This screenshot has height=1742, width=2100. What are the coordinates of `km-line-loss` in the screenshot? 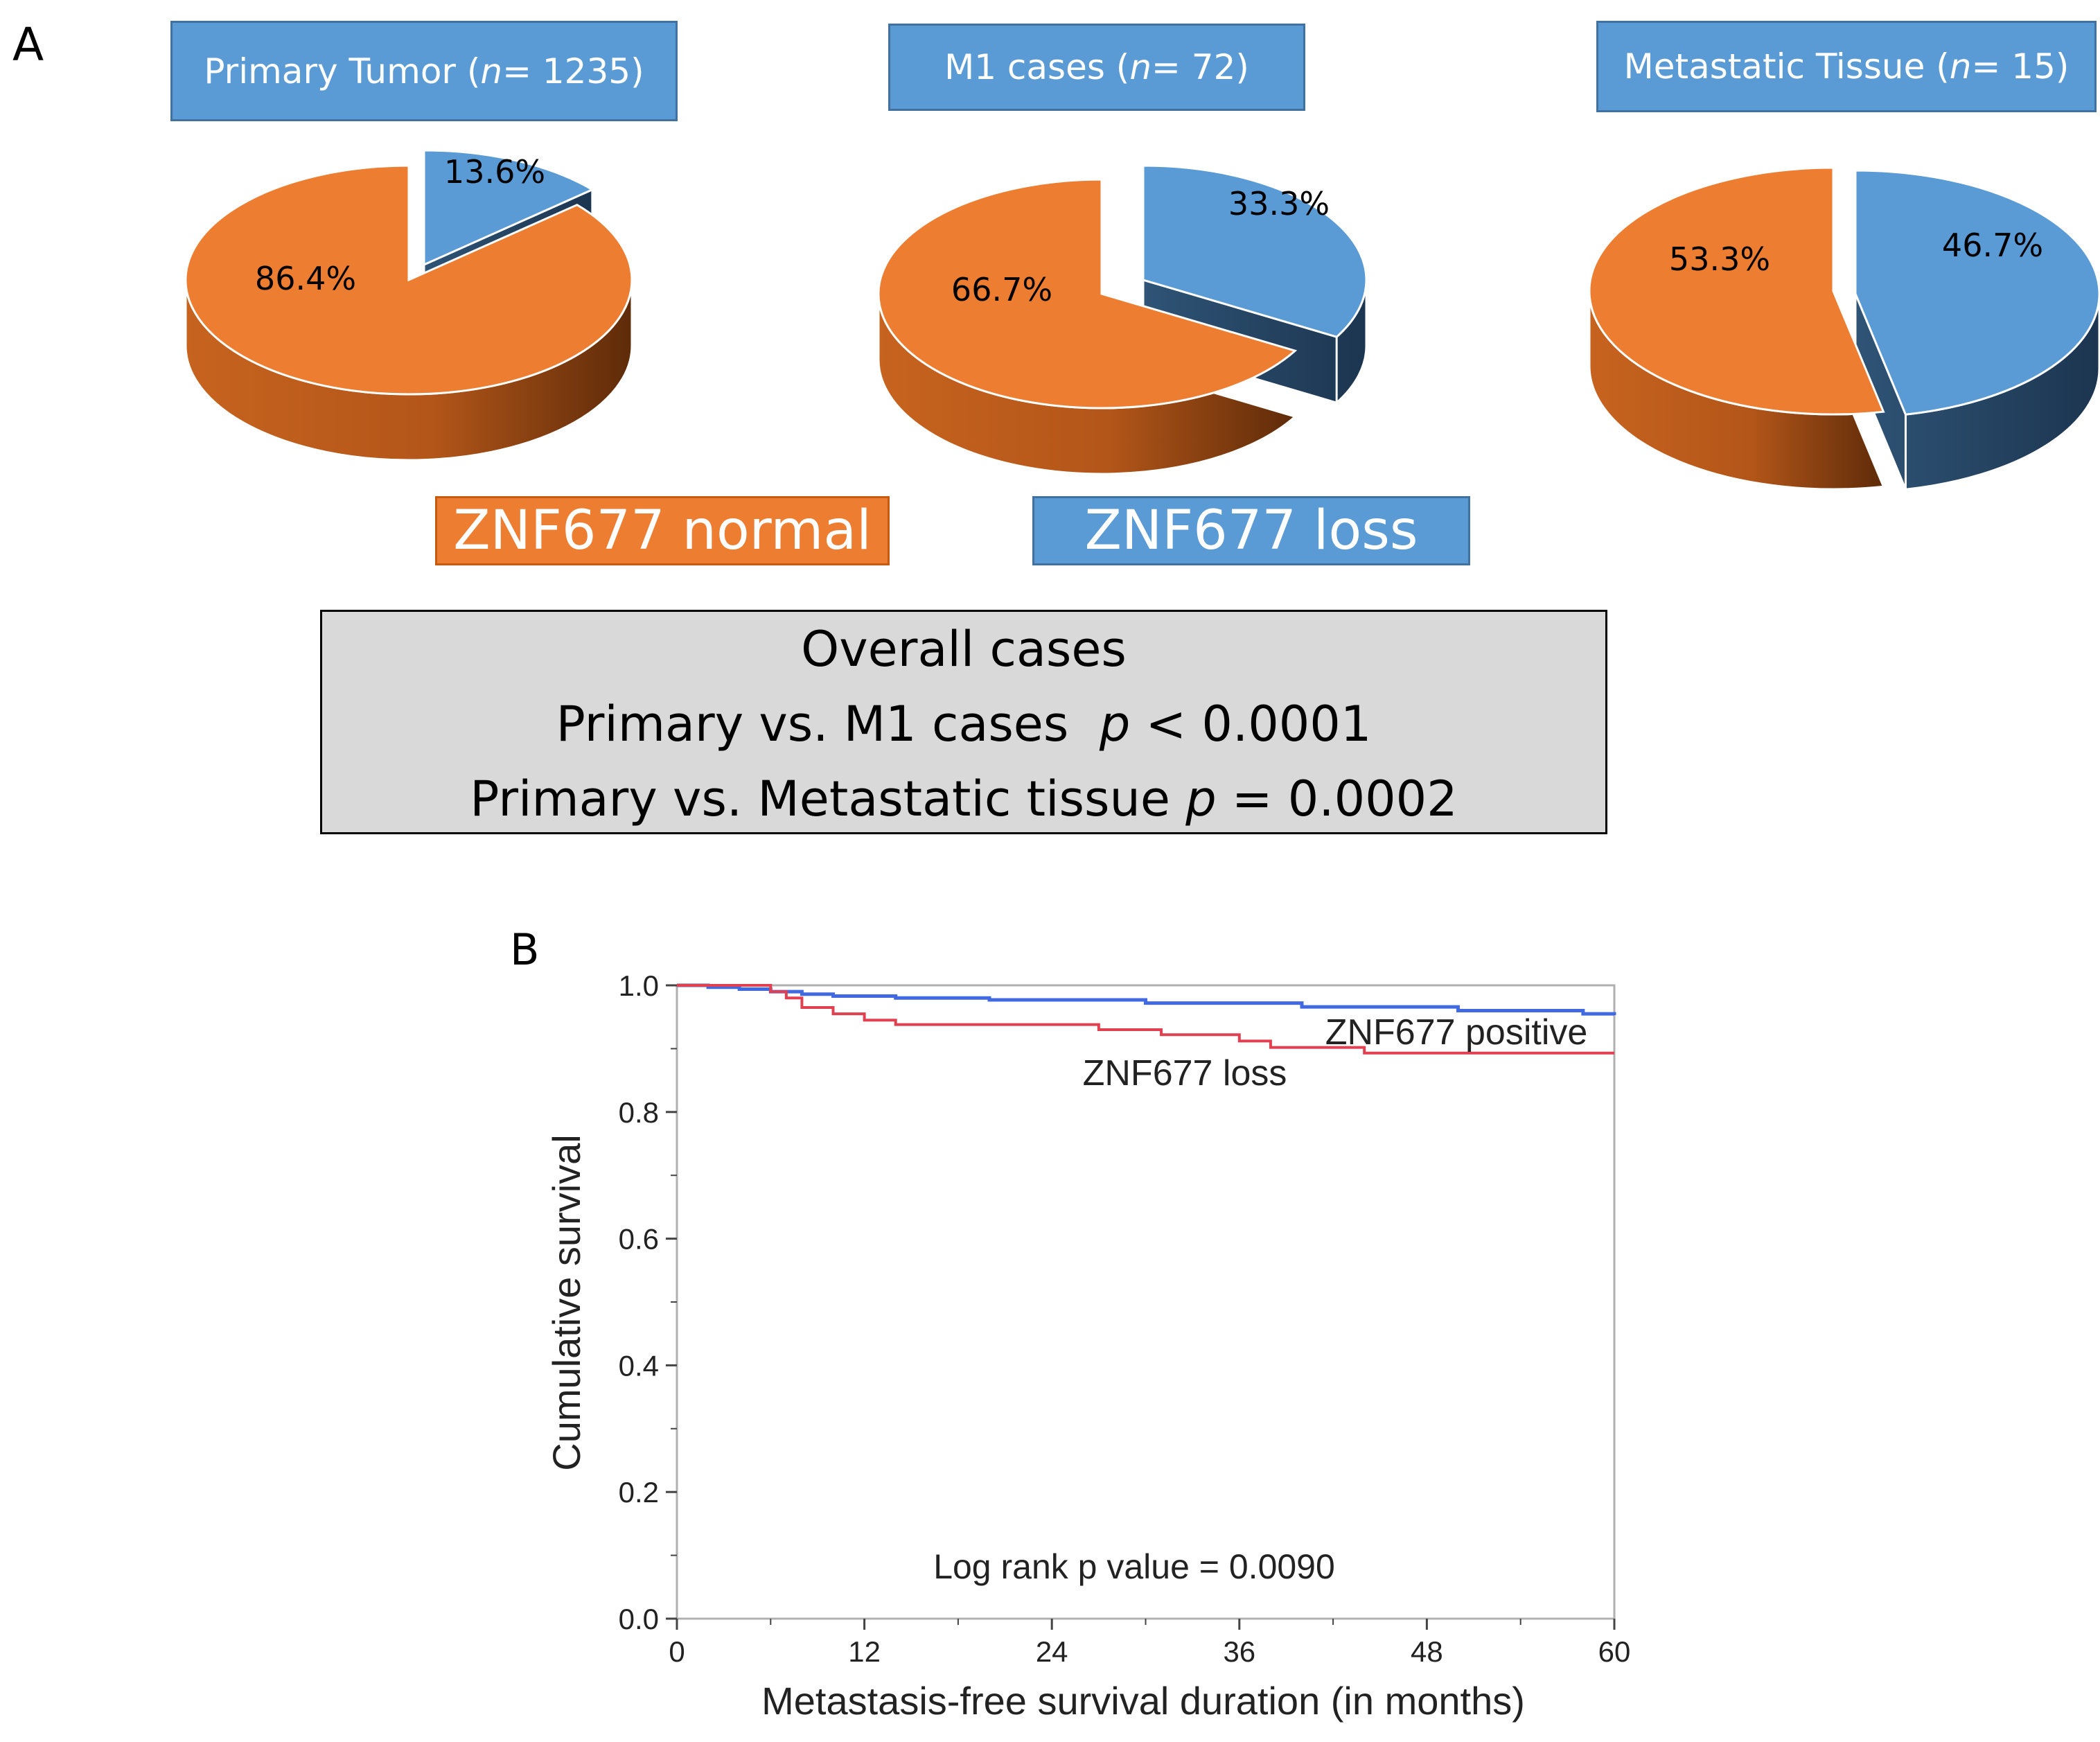 It's located at (1145, 1019).